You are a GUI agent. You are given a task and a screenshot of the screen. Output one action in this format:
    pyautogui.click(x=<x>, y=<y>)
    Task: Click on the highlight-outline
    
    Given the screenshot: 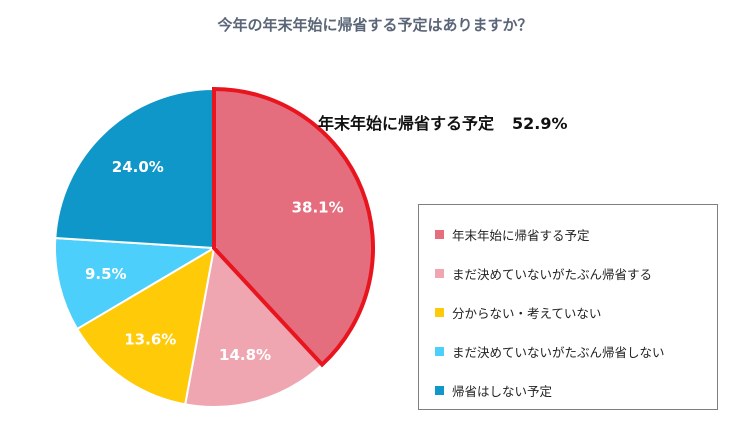 What is the action you would take?
    pyautogui.click(x=293, y=227)
    